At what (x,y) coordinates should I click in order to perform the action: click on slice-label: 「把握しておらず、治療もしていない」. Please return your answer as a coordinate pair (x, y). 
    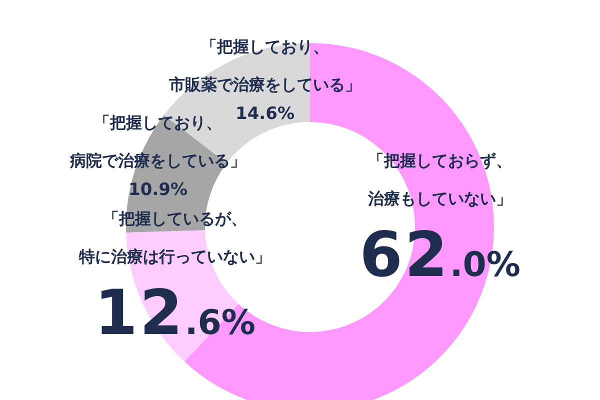
    Looking at the image, I should click on (440, 180).